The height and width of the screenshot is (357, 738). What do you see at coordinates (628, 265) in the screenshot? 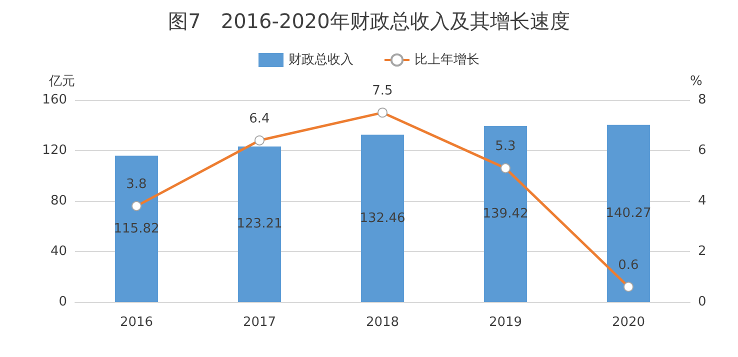
I see `data-label: 0.6` at bounding box center [628, 265].